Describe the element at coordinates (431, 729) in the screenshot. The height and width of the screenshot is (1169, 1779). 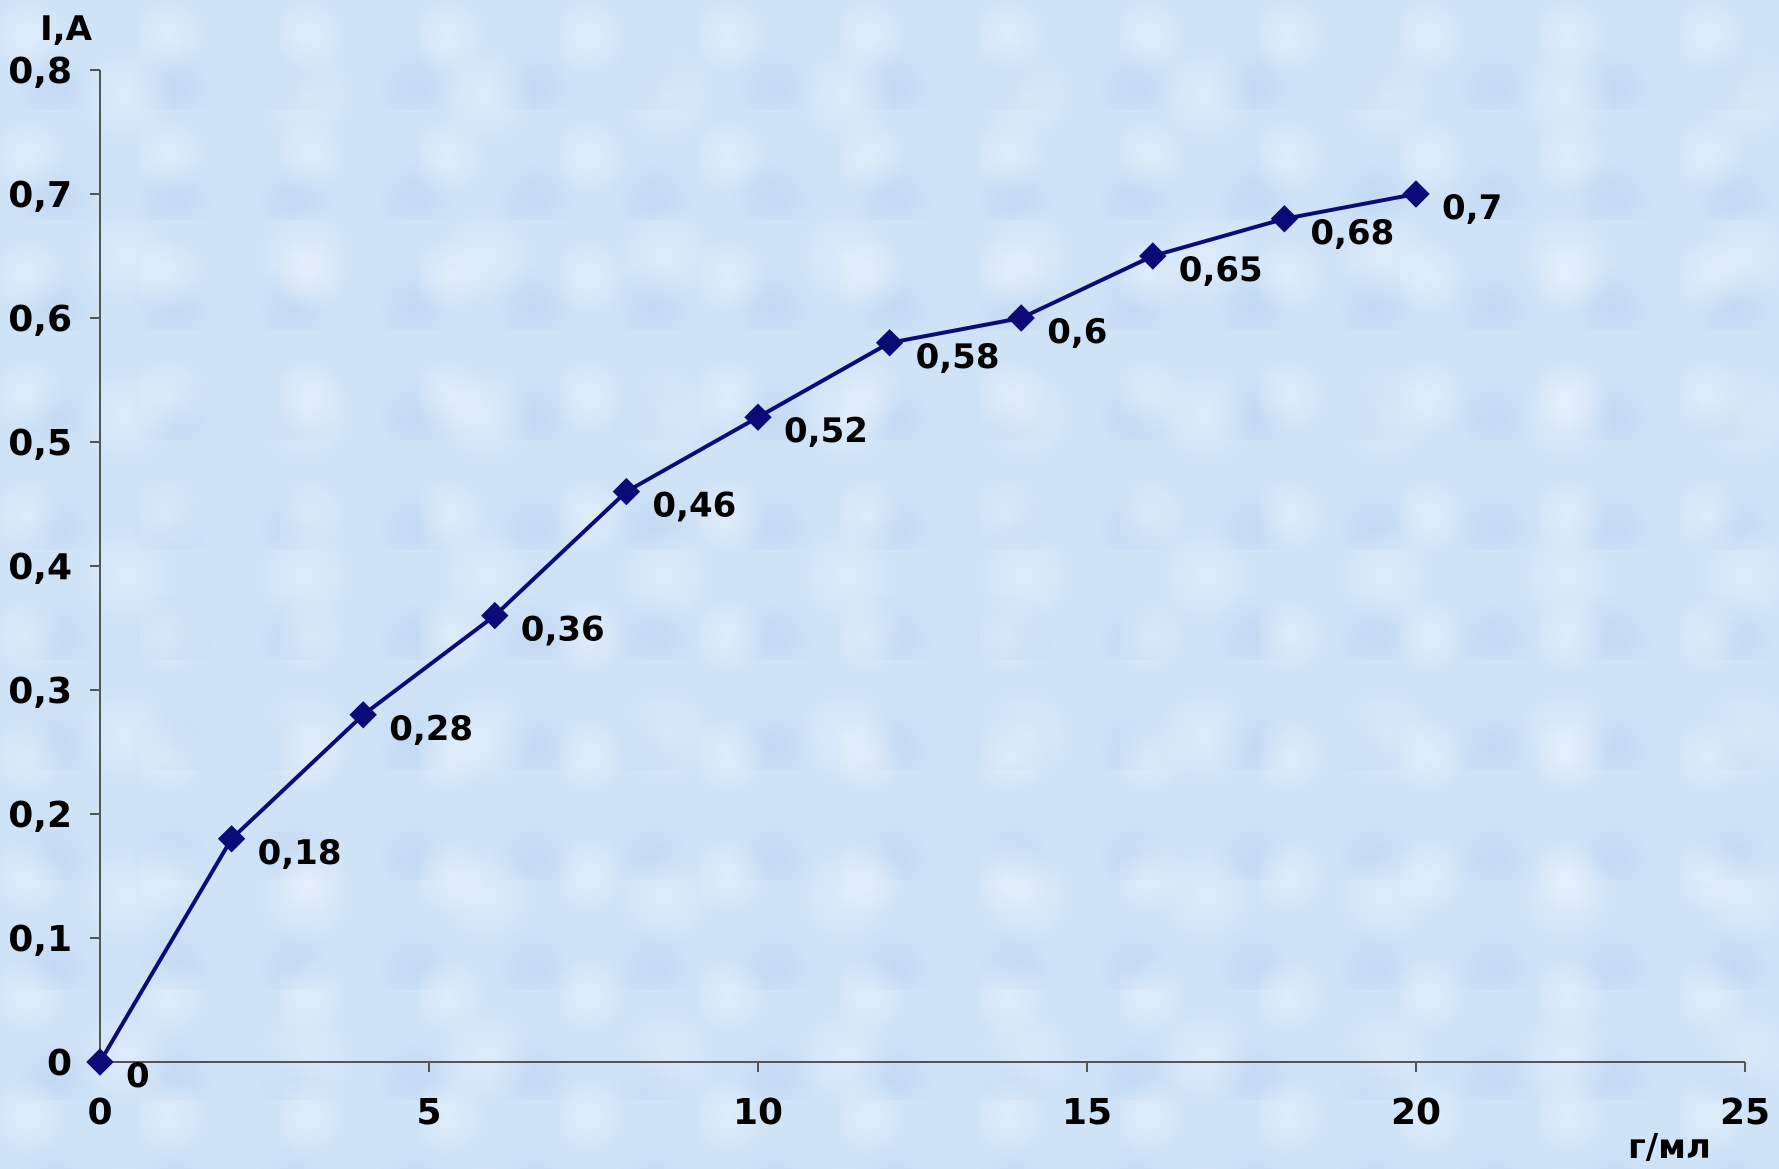
I see `data-label: 0,28` at that location.